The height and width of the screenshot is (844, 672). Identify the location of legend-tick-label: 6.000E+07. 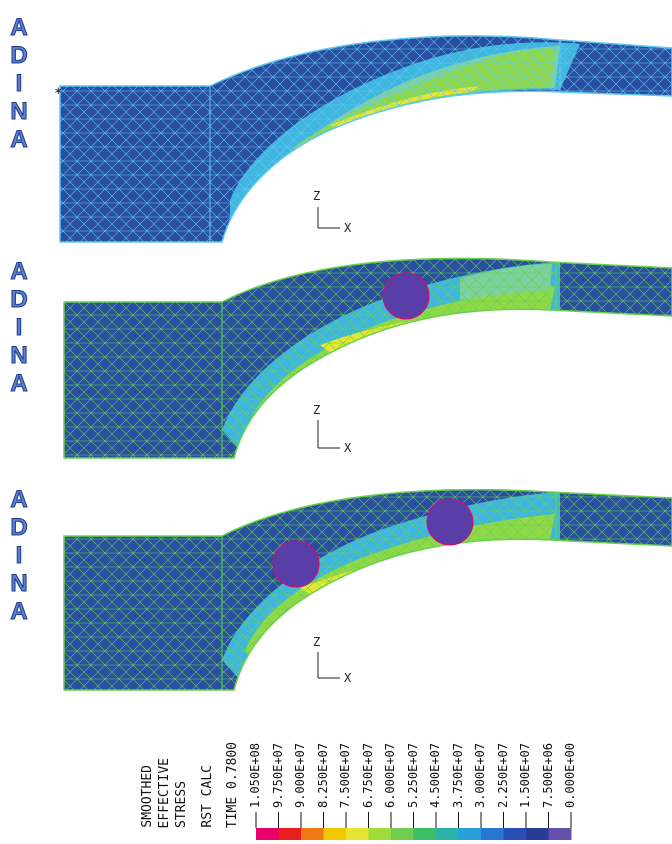
(390, 775).